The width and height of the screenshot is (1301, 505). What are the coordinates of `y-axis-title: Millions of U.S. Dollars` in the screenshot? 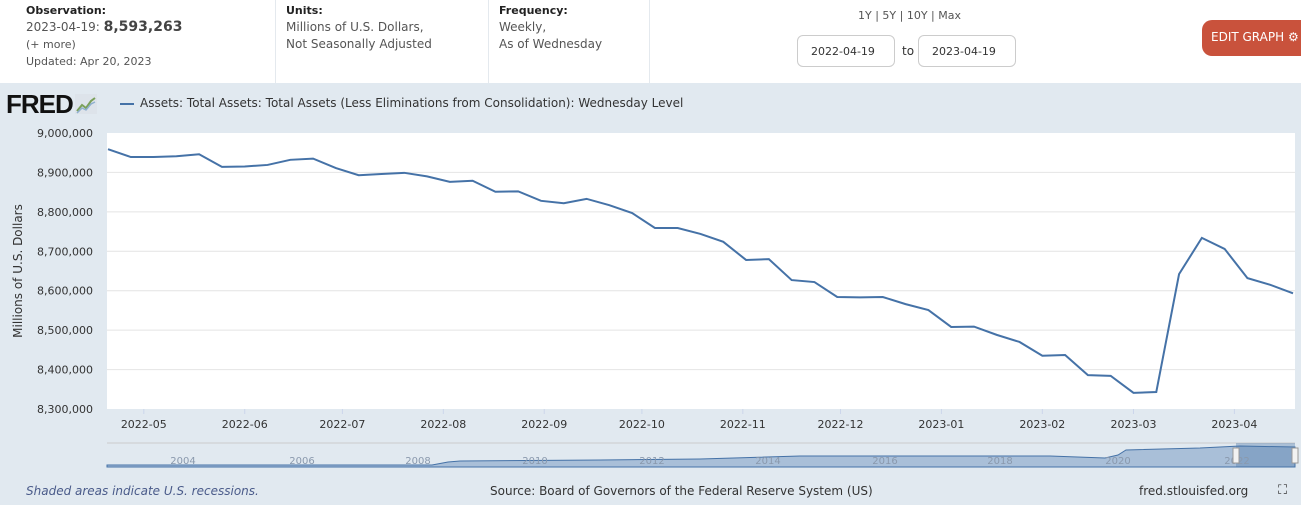 It's located at (18, 271).